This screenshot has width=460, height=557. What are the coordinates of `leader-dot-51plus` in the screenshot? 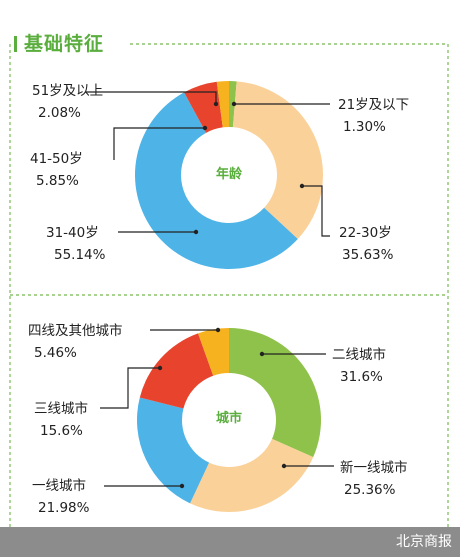 It's located at (216, 104).